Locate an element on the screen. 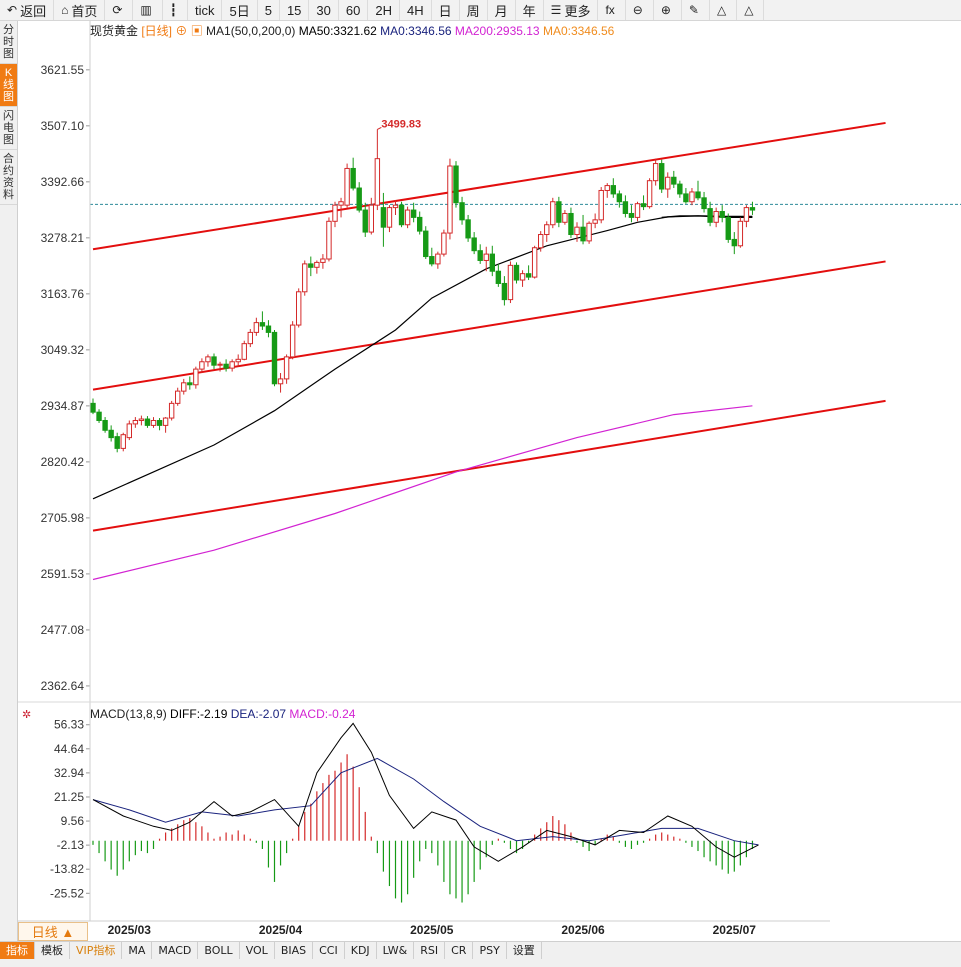  tab-vip: VIP指标 is located at coordinates (96, 950).